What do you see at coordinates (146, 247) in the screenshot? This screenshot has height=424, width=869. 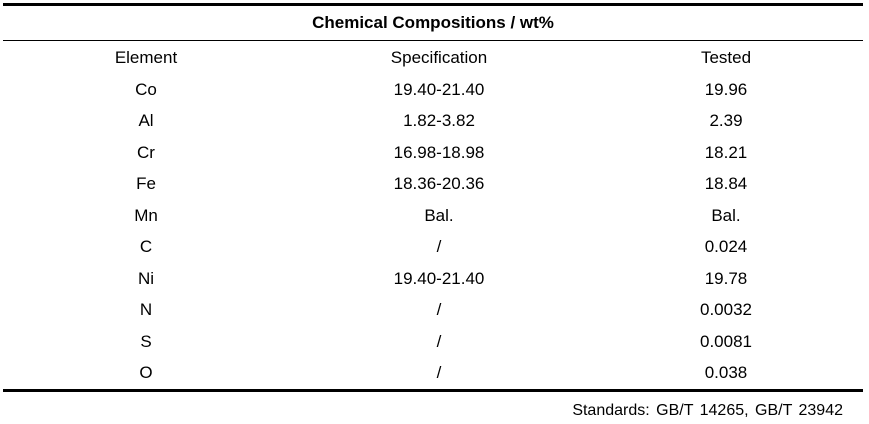 I see `cell-element: C` at bounding box center [146, 247].